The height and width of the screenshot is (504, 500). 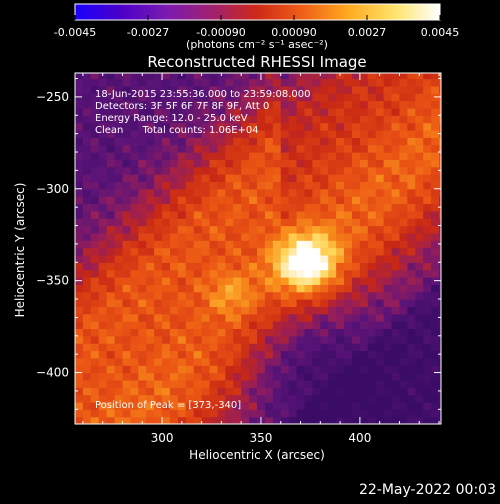 I want to click on x-axis-label: Heliocentric X (arcsec), so click(x=257, y=455).